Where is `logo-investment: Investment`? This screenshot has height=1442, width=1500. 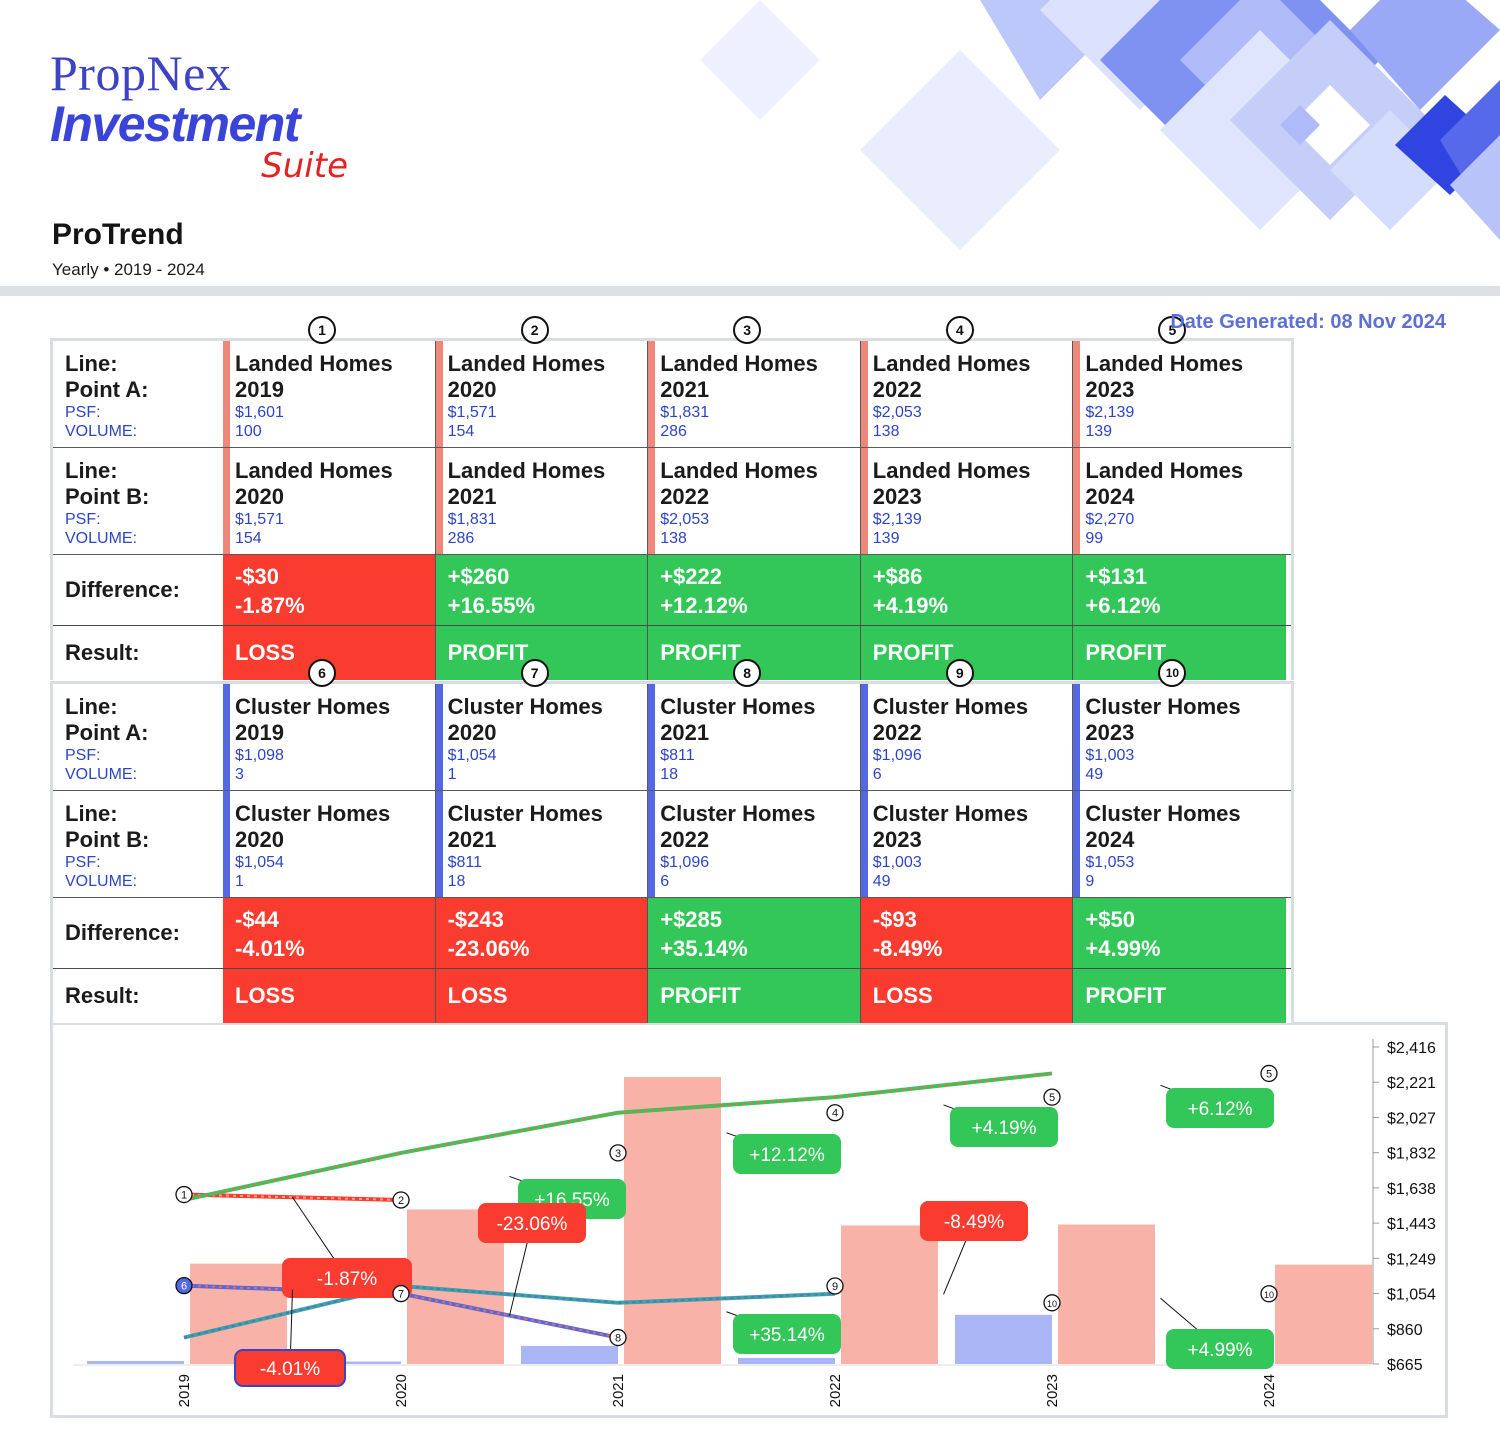
logo-investment: Investment is located at coordinates (175, 124).